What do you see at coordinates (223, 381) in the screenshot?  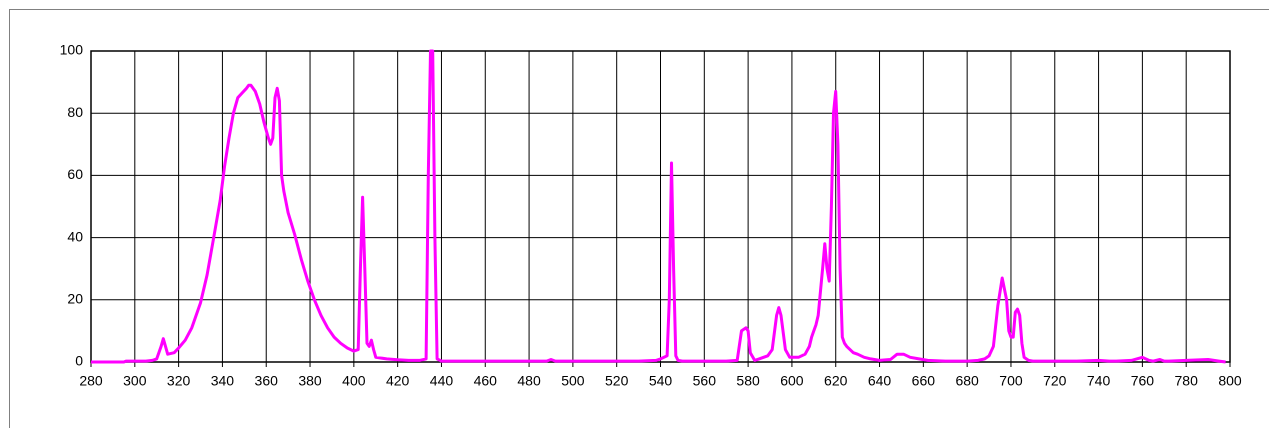 I see `x-tick-label: 340` at bounding box center [223, 381].